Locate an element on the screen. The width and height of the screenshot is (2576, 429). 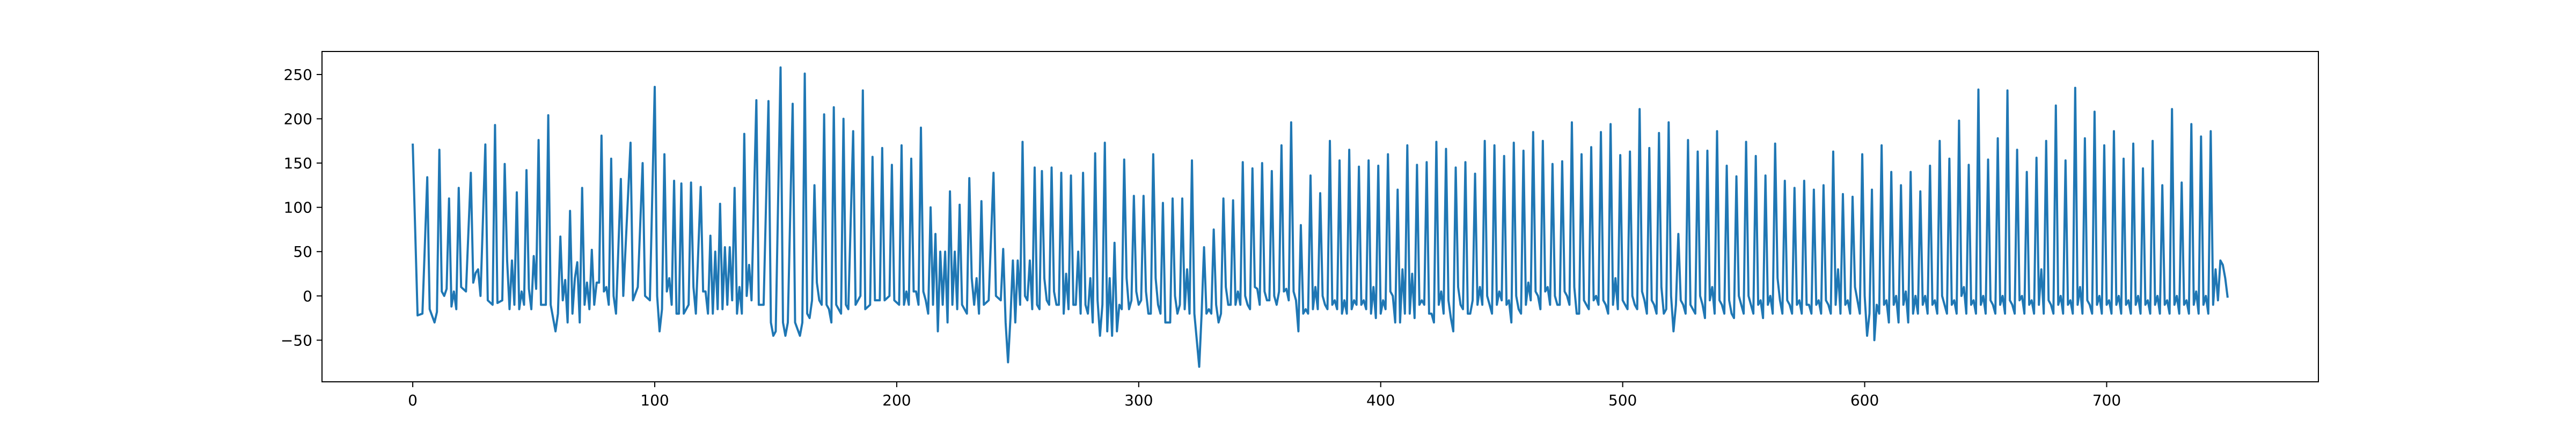
y-tick-label: 50 is located at coordinates (302, 252).